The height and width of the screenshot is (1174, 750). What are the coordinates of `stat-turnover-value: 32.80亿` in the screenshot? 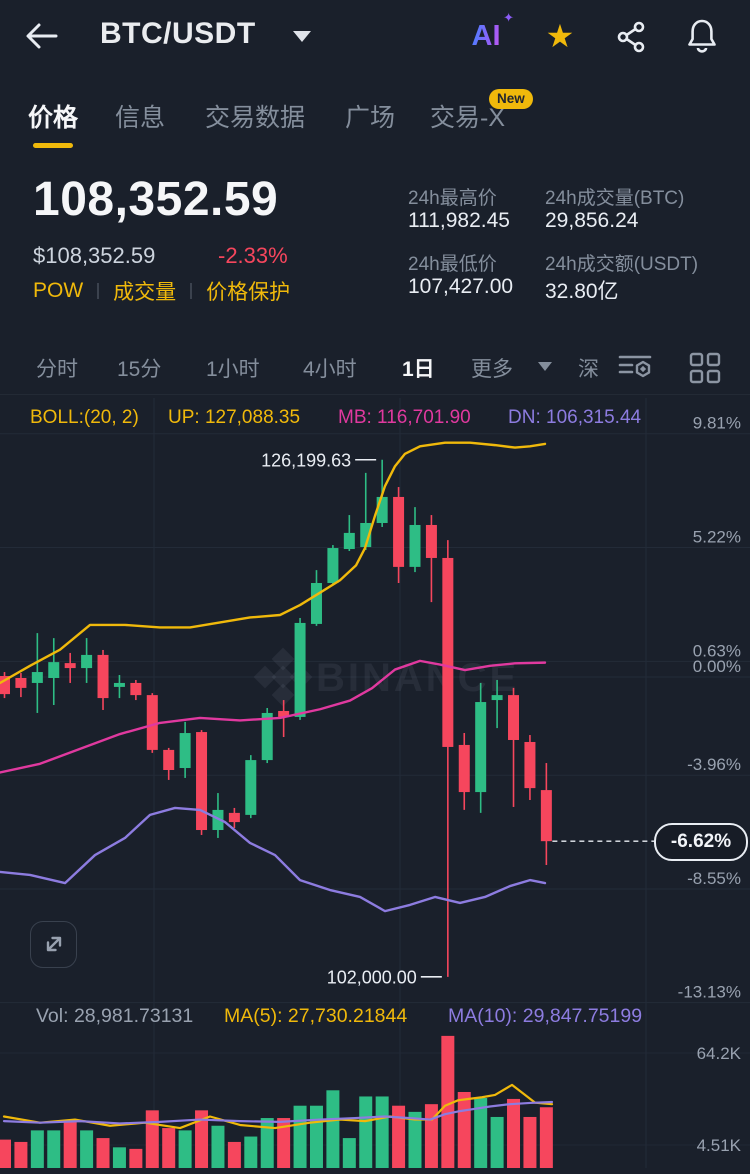 It's located at (582, 291).